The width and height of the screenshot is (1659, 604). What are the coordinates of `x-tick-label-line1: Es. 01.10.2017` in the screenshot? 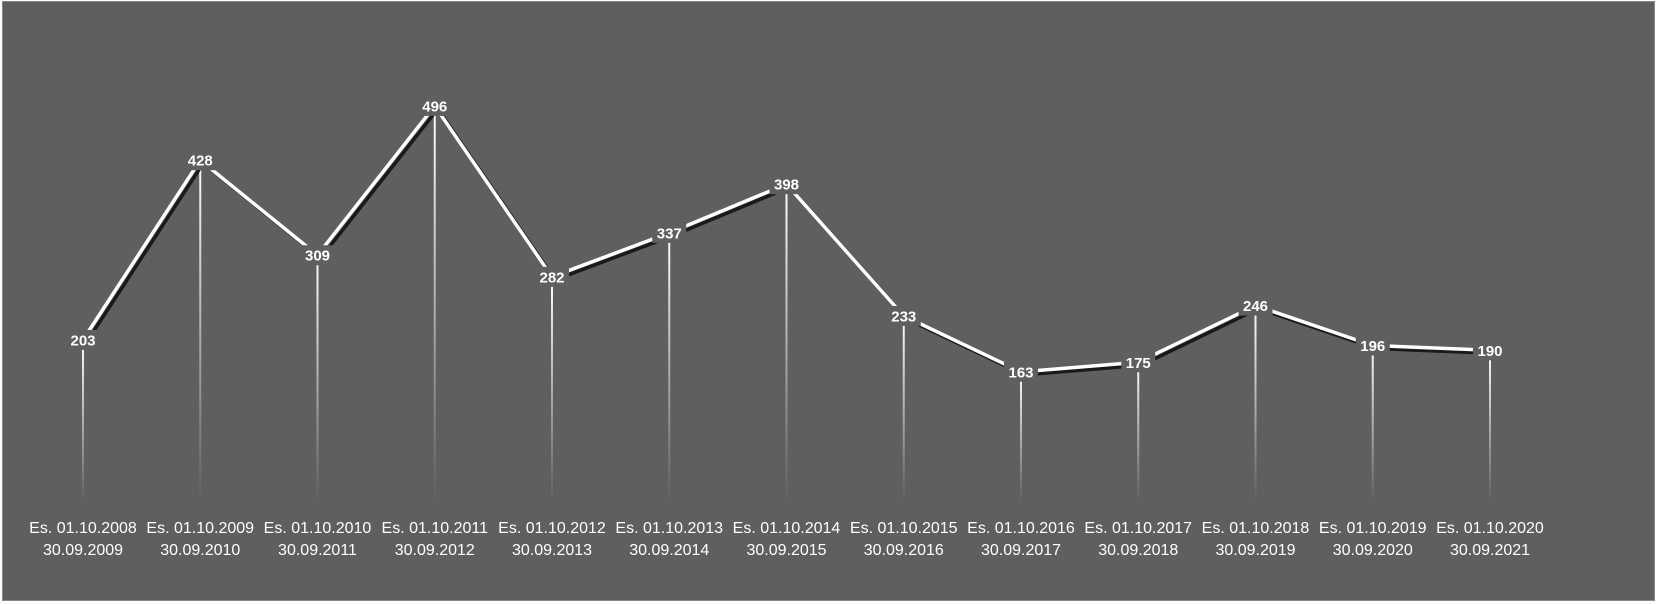 It's located at (1138, 528).